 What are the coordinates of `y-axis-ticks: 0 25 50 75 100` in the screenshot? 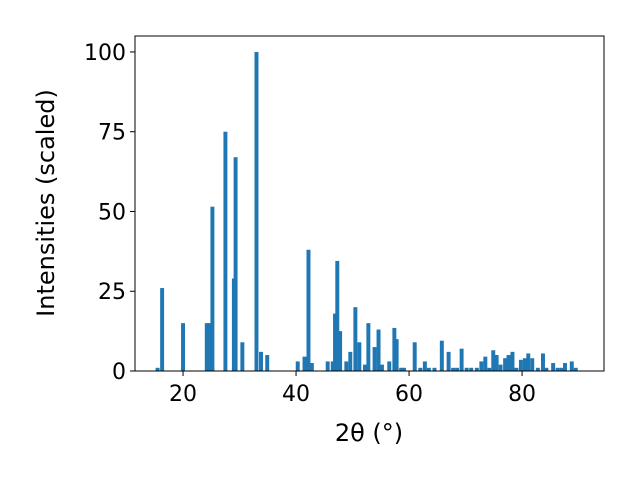 It's located at (109, 213).